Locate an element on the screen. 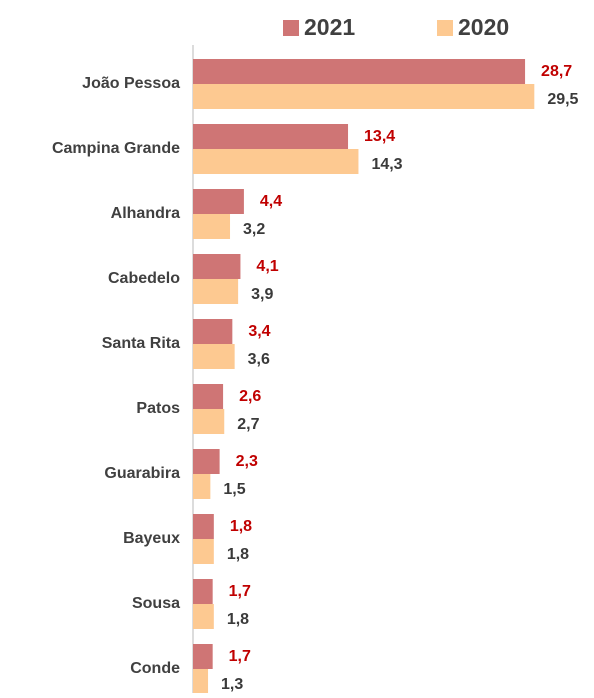  legend-label: 2021 is located at coordinates (329, 27).